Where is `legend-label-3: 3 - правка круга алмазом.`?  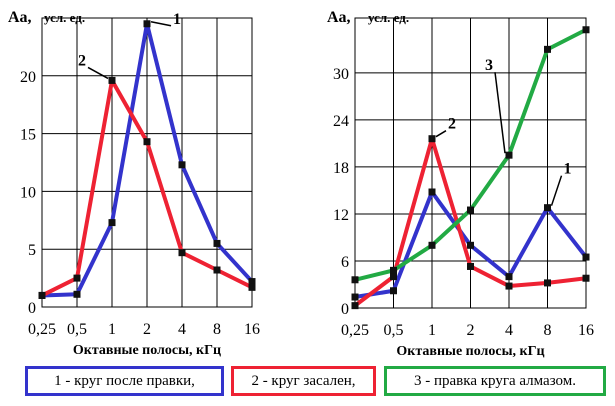 legend-label-3: 3 - правка круга алмазом. is located at coordinates (495, 380).